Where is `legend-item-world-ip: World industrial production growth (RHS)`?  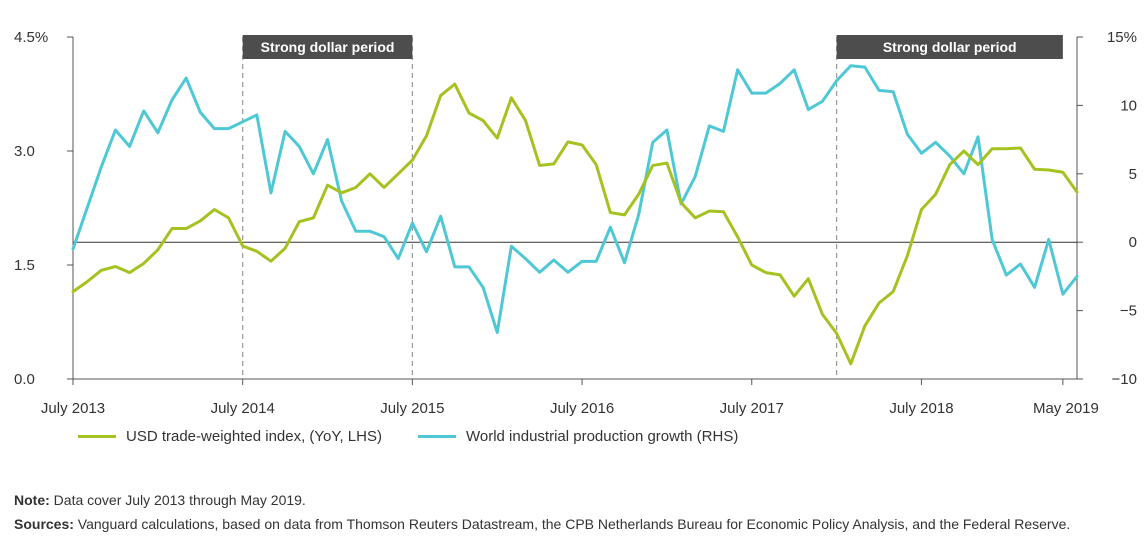 legend-item-world-ip: World industrial production growth (RHS) is located at coordinates (578, 436).